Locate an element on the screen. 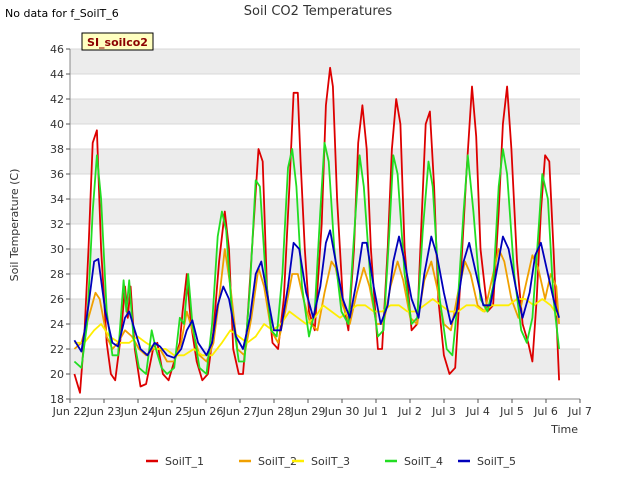 Image resolution: width=640 pixels, height=480 pixels. x-tick-label: Jun 24 is located at coordinates (138, 411).